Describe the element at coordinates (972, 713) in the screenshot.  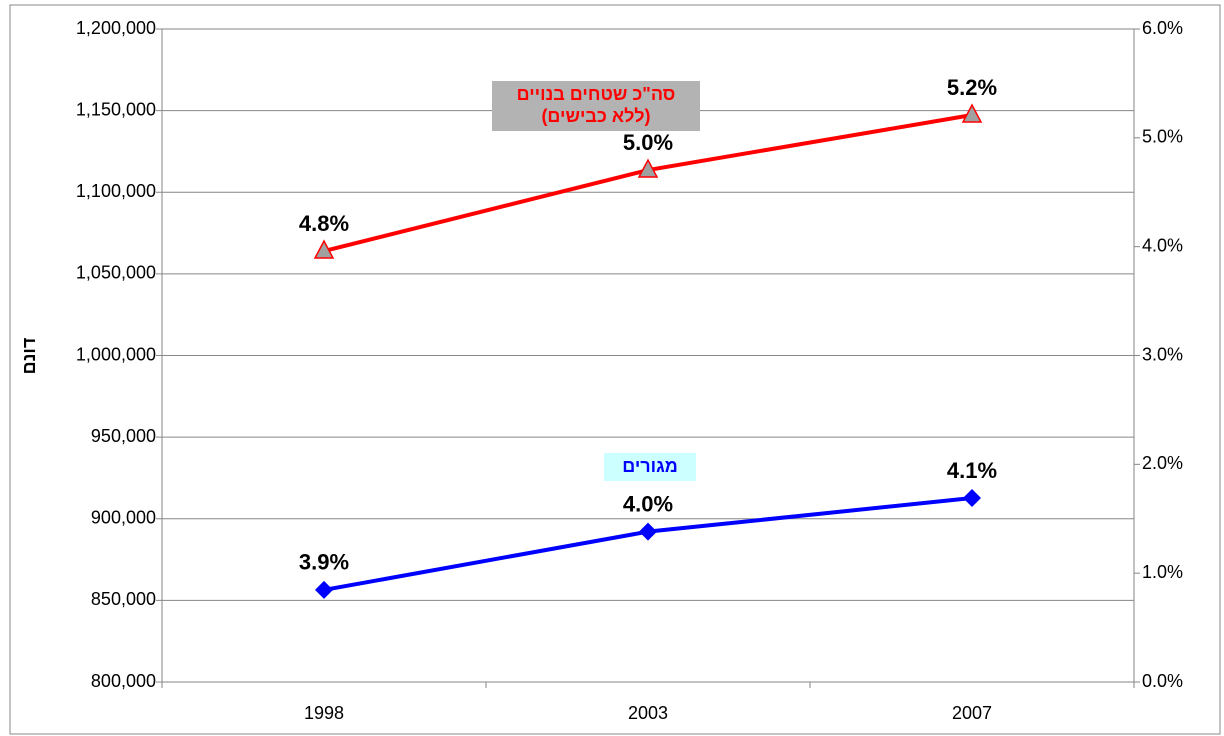
I see `x-tick-label: 2007` at that location.